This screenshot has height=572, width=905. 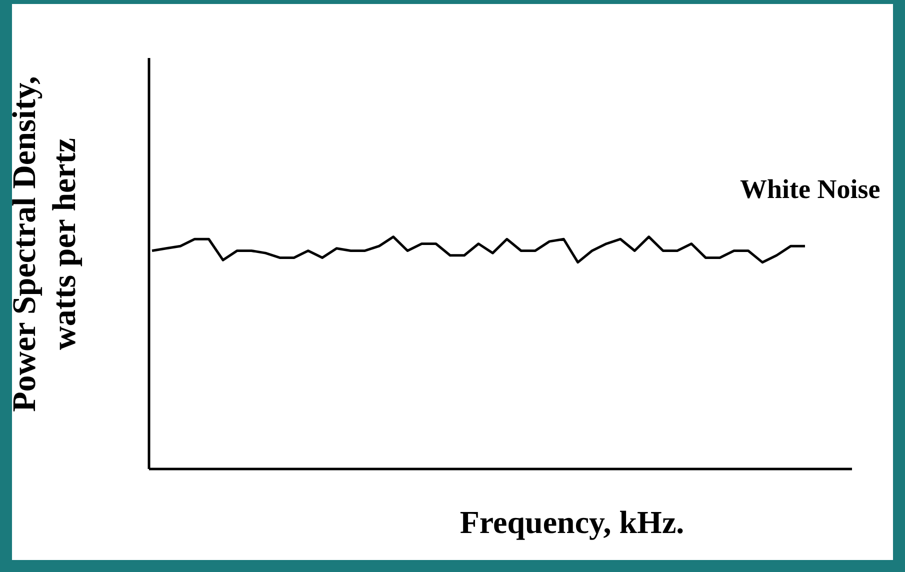 I want to click on y-axis-title: Power Spectral Density, watts per hertz, so click(x=45, y=244).